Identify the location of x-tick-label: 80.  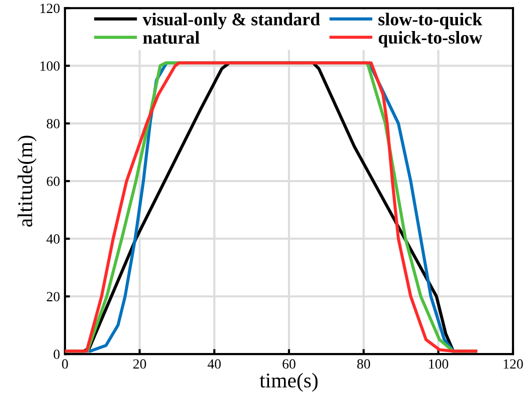
(363, 364).